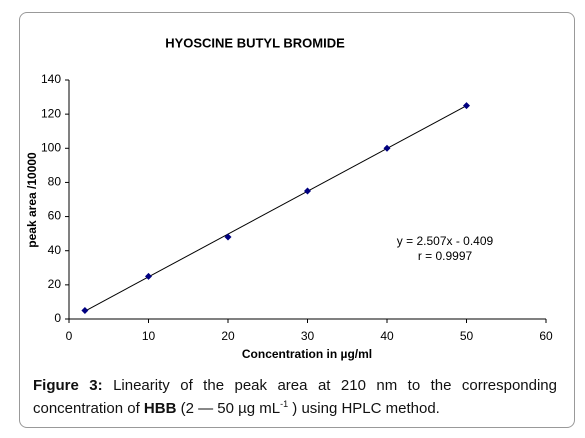 The height and width of the screenshot is (438, 585). Describe the element at coordinates (308, 336) in the screenshot. I see `x-tick-label: 30` at that location.